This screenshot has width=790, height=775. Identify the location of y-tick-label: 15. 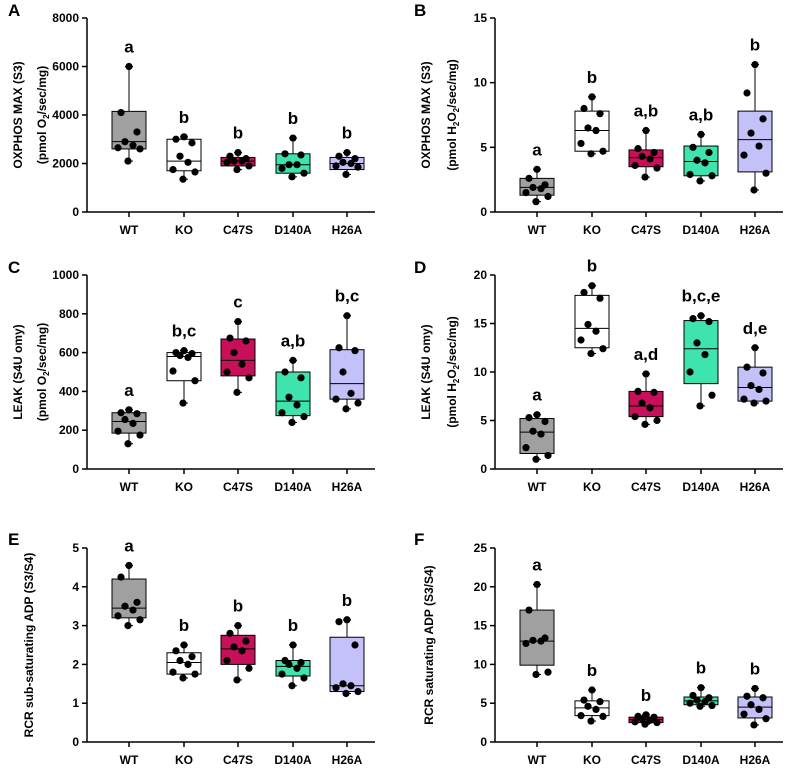
(481, 626).